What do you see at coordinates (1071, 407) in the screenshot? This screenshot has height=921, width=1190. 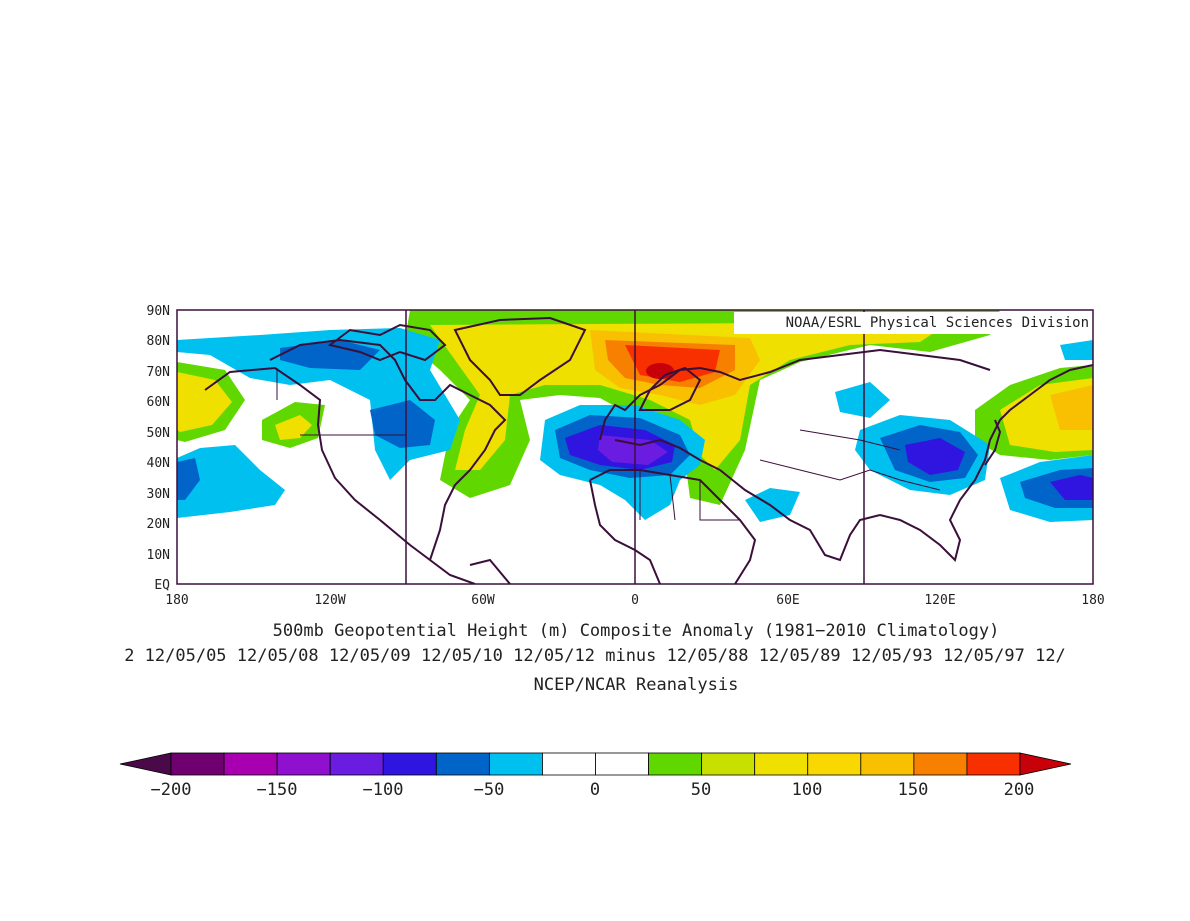 I see `positive-anomaly-pacific-orange` at bounding box center [1071, 407].